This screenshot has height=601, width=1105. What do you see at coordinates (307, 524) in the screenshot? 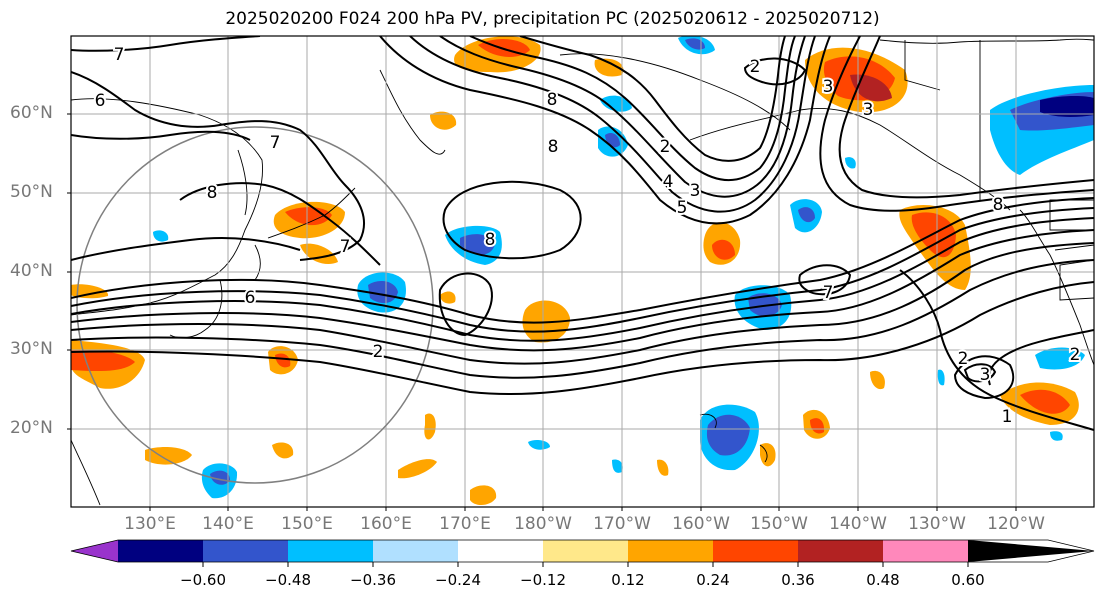
I see `lon-label: 150°E` at bounding box center [307, 524].